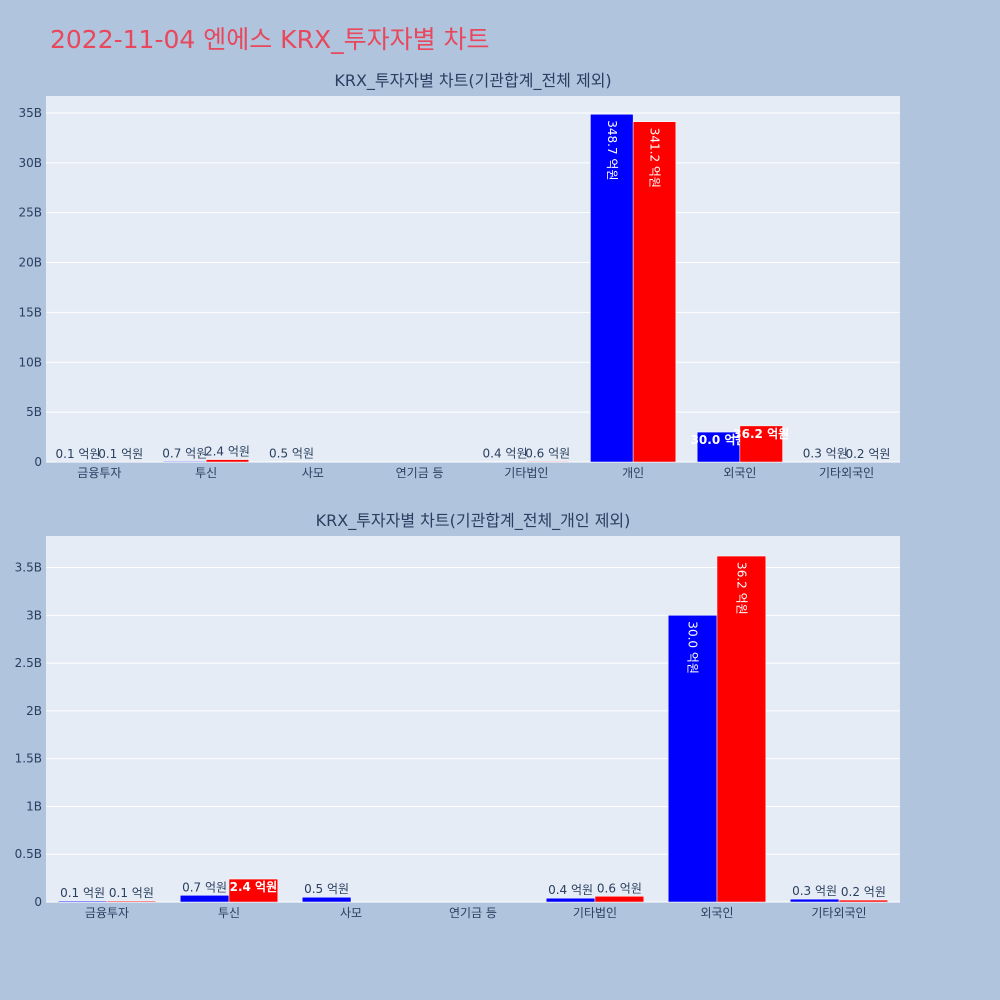 The height and width of the screenshot is (1000, 1000). What do you see at coordinates (472, 81) in the screenshot?
I see `chart-title: KRX_투자자별 차트(기관합계_전체 제외)` at bounding box center [472, 81].